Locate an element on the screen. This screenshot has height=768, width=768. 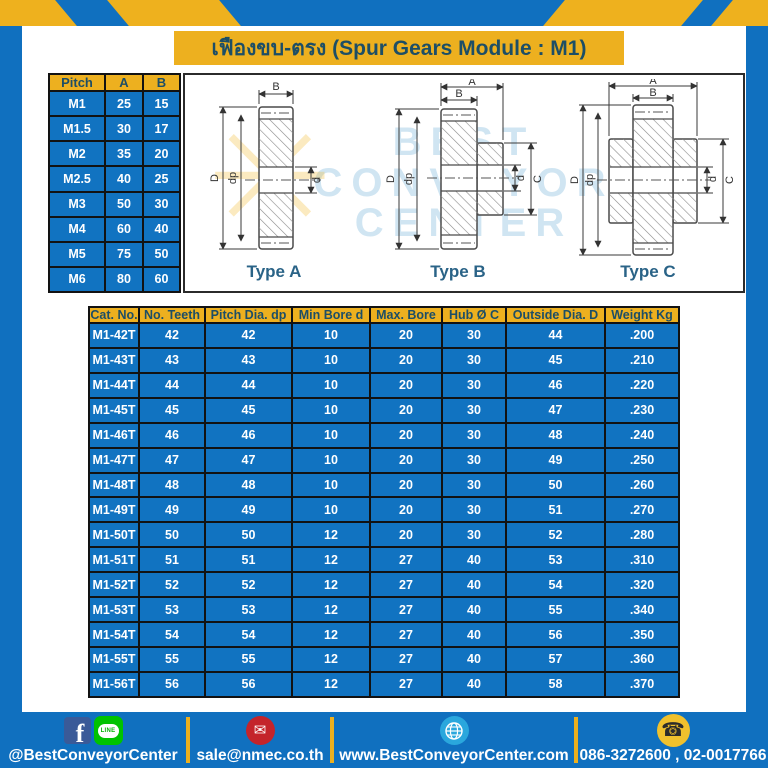
table-cell: M1-52T is located at coordinates (114, 585).